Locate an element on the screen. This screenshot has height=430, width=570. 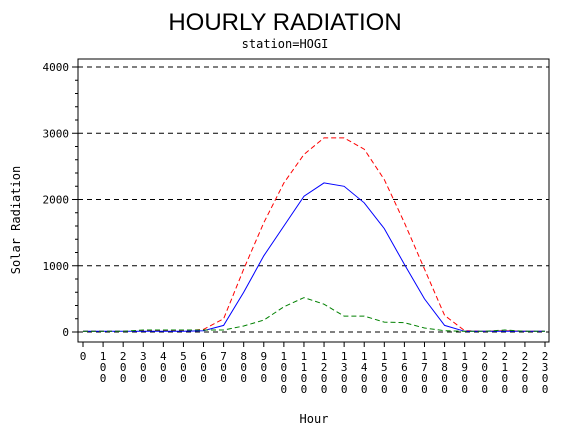
y-axis-ticks: 0 1000 2000 3000 4000 is located at coordinates (60, 200).